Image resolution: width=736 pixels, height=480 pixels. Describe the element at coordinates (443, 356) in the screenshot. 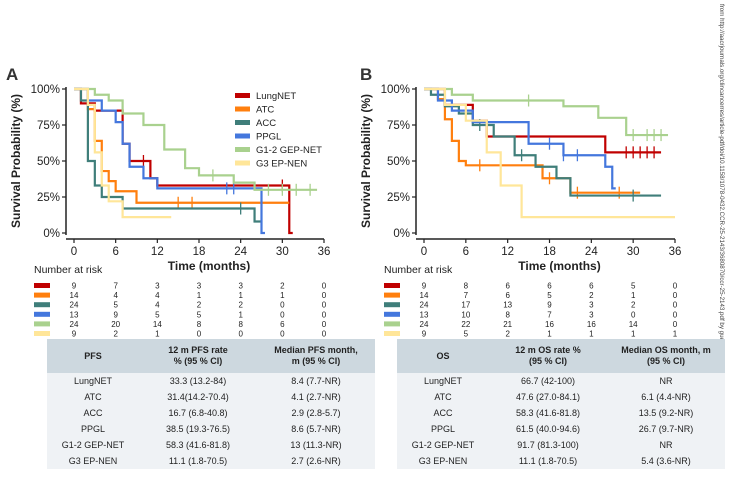

I see `table-header-cell: OS` at that location.